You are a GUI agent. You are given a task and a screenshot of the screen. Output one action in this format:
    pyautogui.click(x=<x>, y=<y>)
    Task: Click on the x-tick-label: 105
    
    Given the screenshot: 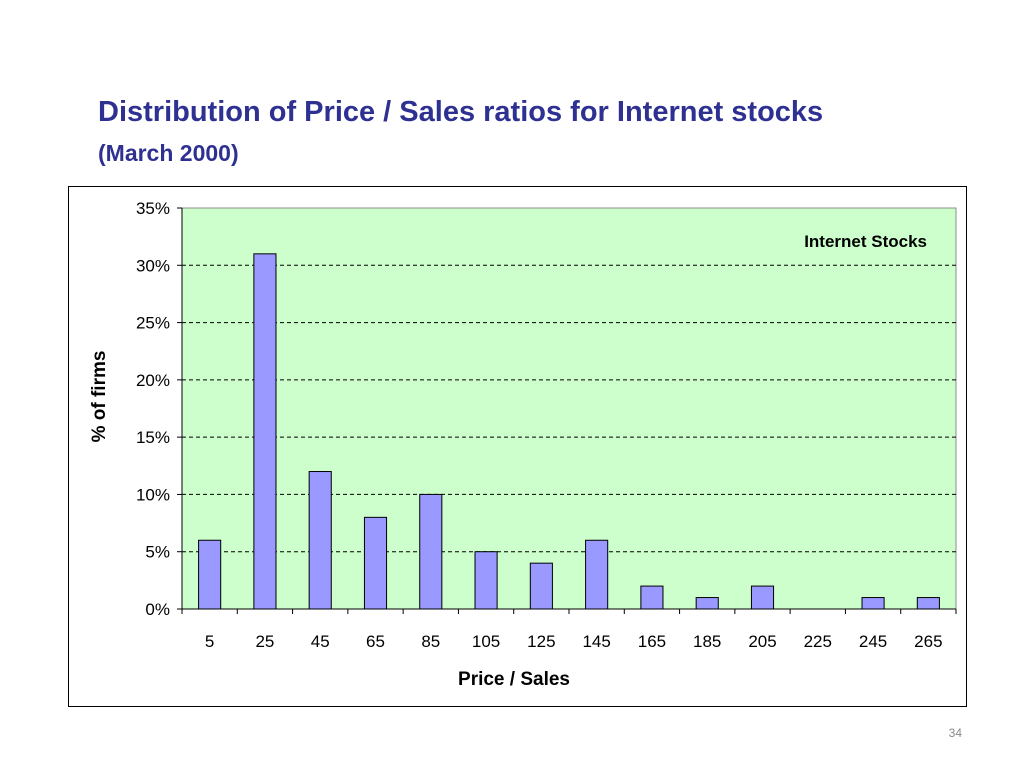 What is the action you would take?
    pyautogui.click(x=486, y=641)
    